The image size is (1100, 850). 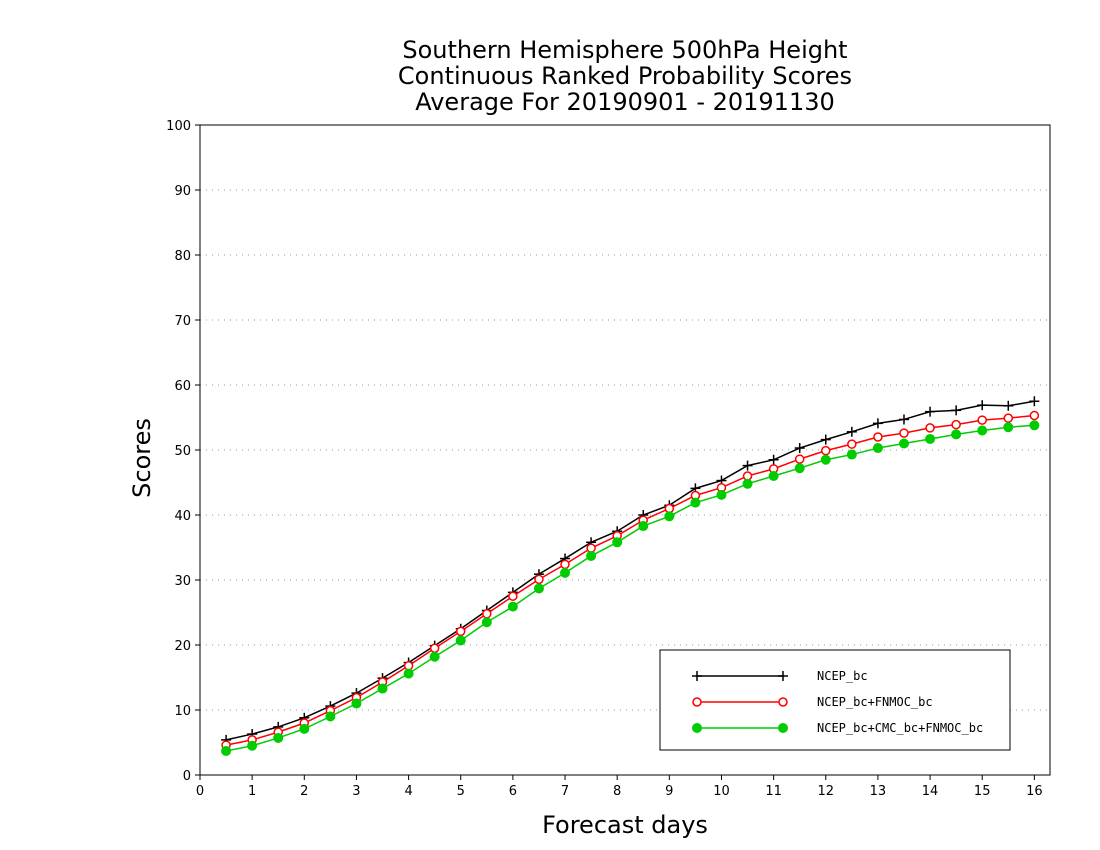 What do you see at coordinates (625, 102) in the screenshot?
I see `chart-title-line: Average For 20190901 - 20191130` at bounding box center [625, 102].